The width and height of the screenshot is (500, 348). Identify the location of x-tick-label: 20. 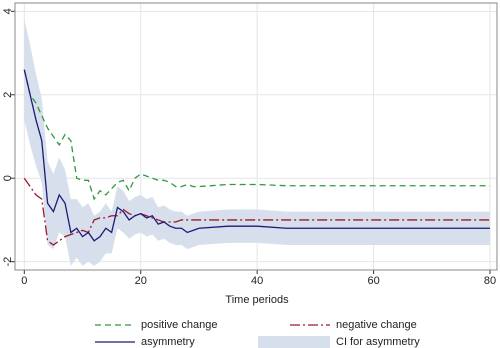
(141, 281).